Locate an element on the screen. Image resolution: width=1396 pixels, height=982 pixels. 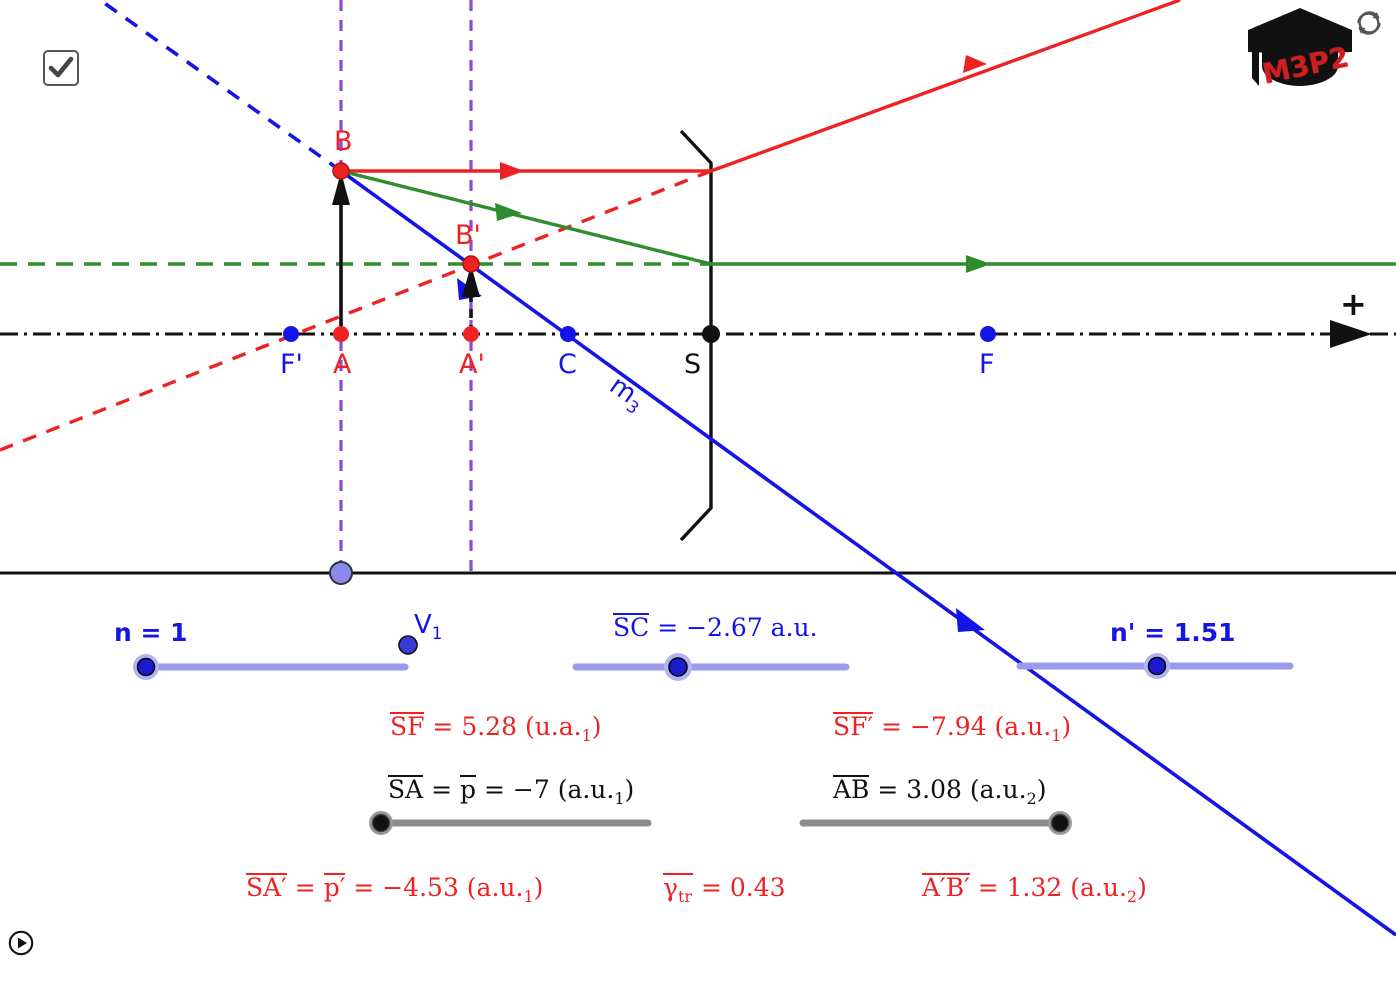
label-point-A-prime: A' is located at coordinates (472, 364).